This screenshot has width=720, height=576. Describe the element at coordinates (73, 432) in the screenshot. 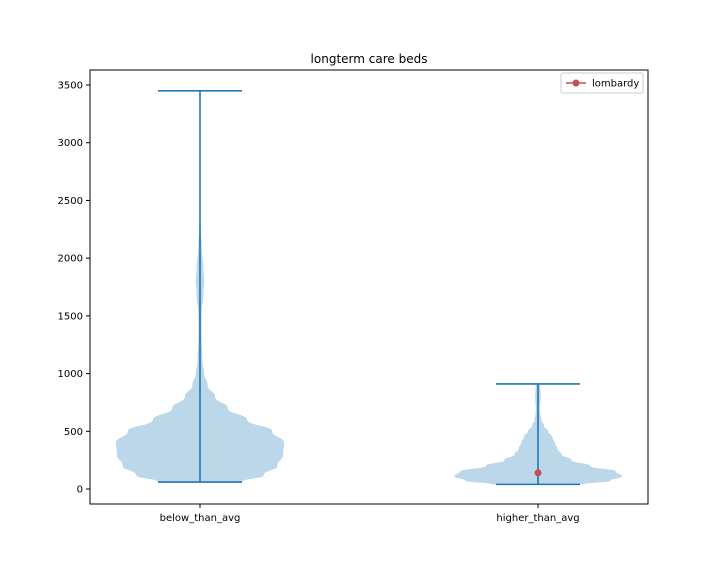

I see `y-tick-label: 500` at that location.